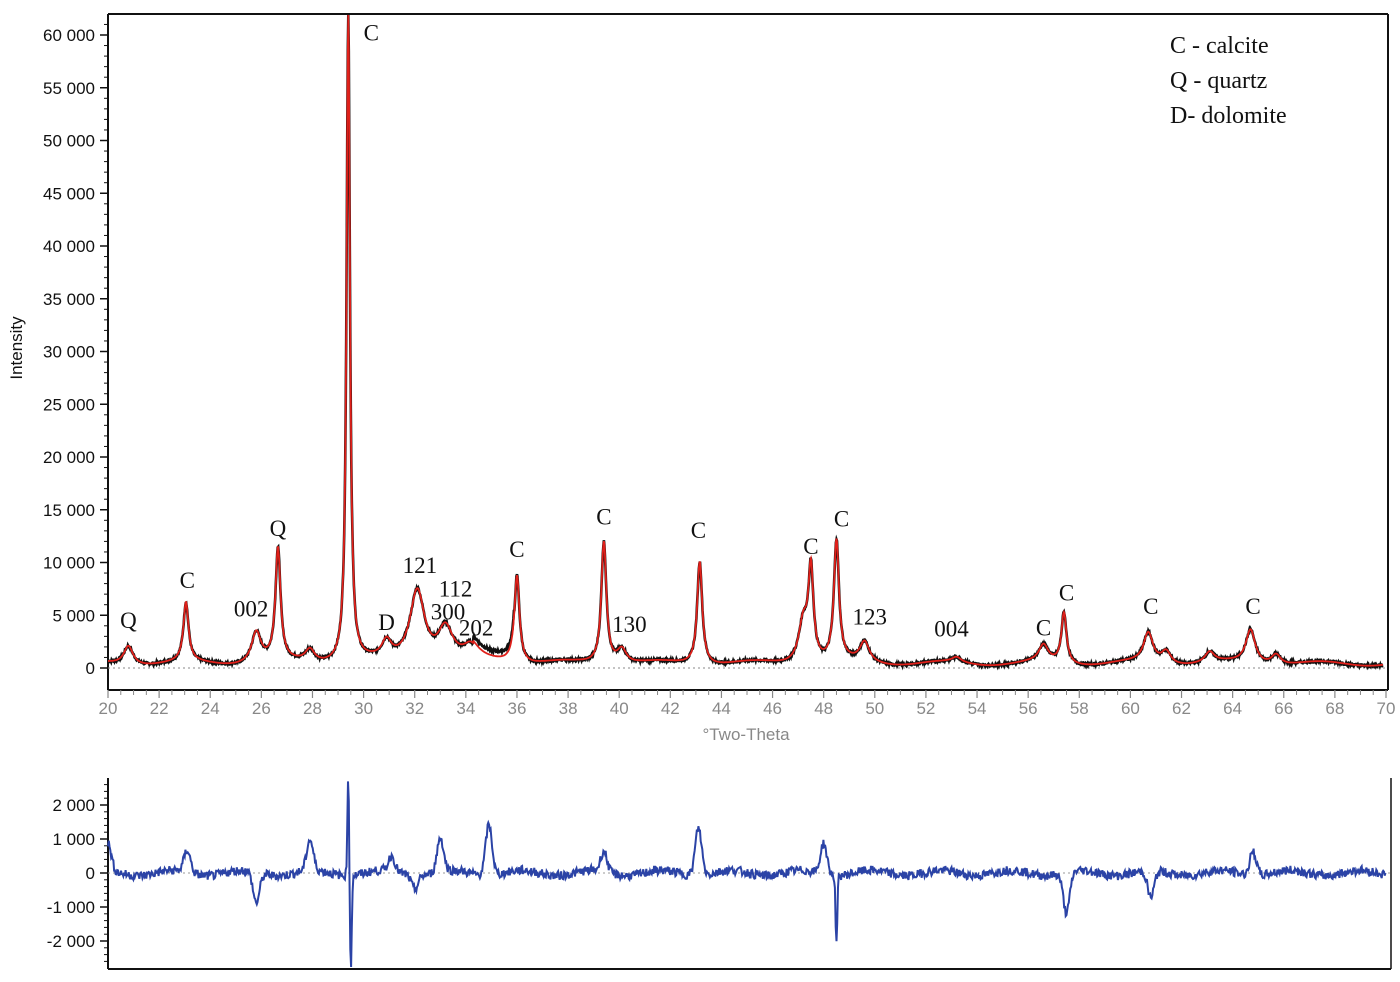 This screenshot has width=1400, height=982. I want to click on x-tick-label: 62, so click(1181, 708).